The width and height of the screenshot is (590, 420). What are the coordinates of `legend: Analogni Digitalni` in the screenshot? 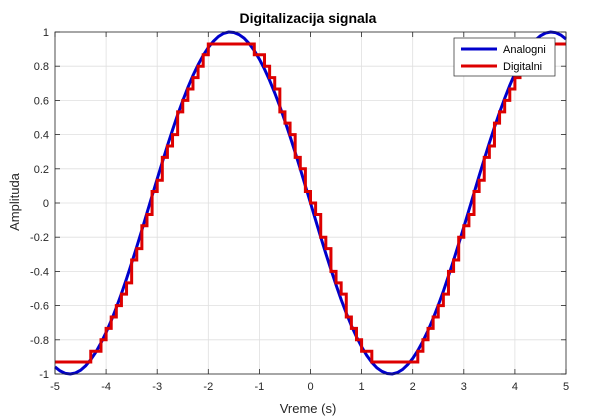 It's located at (504, 57).